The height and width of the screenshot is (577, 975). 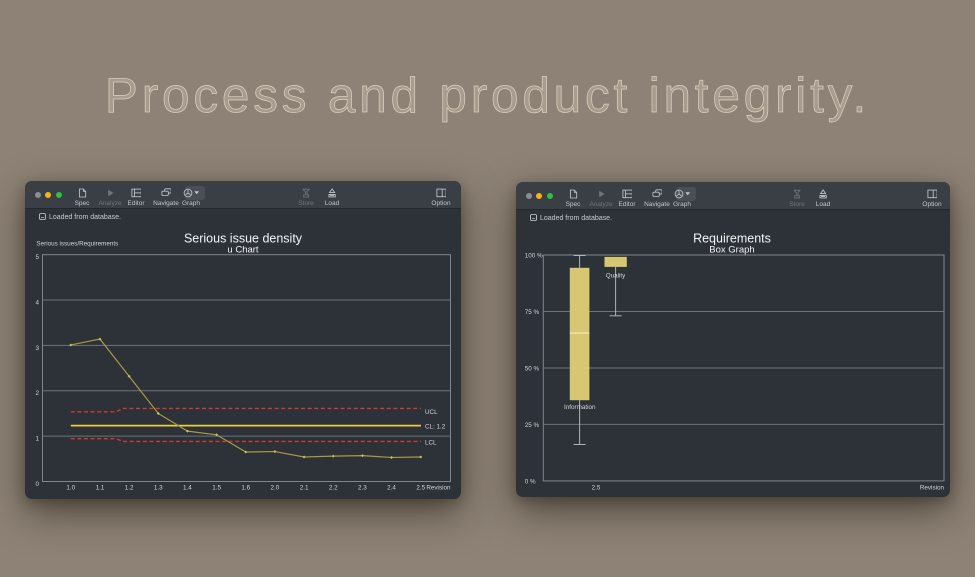 What do you see at coordinates (532, 425) in the screenshot?
I see `svg-text: 25 %` at bounding box center [532, 425].